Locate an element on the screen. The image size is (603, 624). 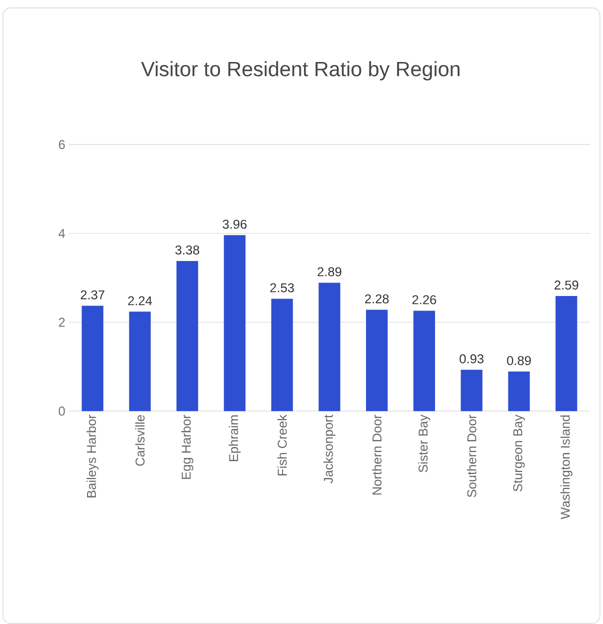
x-tick-label: Washington Island is located at coordinates (566, 467).